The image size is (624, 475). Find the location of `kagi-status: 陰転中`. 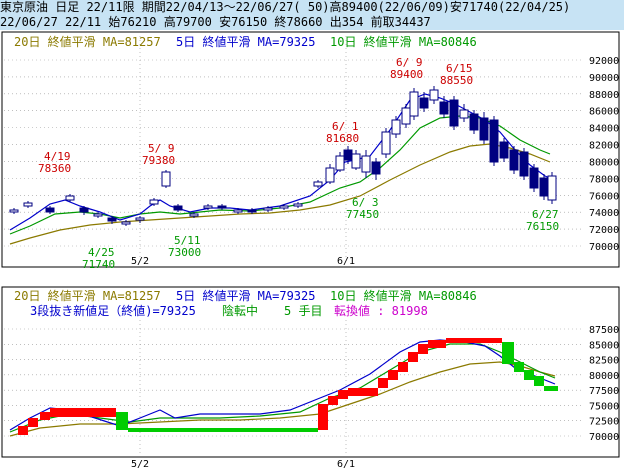

kagi-status: 陰転中 is located at coordinates (240, 310).